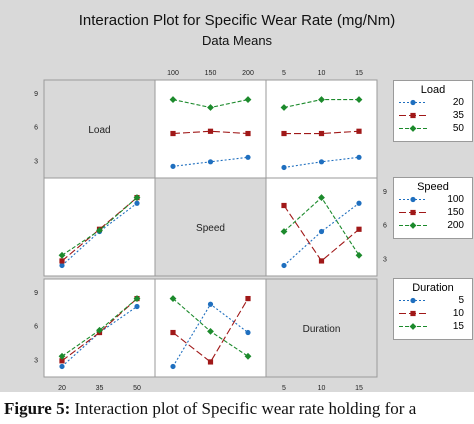 This screenshot has height=424, width=474. I want to click on x-tick-label-bottom: 50, so click(137, 388).